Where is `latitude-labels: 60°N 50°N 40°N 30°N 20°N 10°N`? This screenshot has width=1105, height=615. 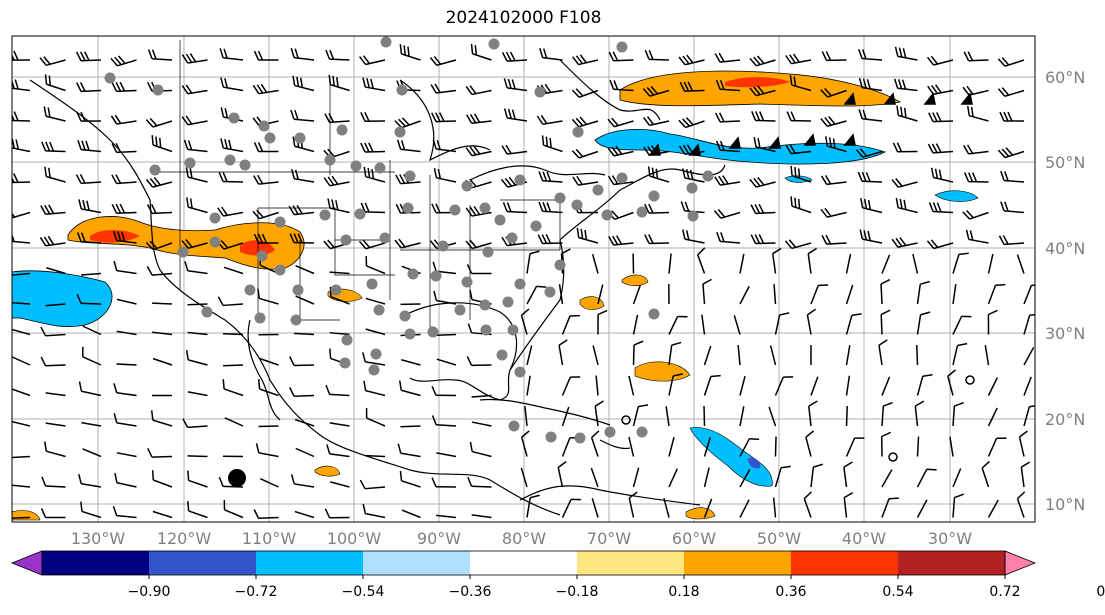 latitude-labels: 60°N 50°N 40°N 30°N 20°N 10°N is located at coordinates (1065, 291).